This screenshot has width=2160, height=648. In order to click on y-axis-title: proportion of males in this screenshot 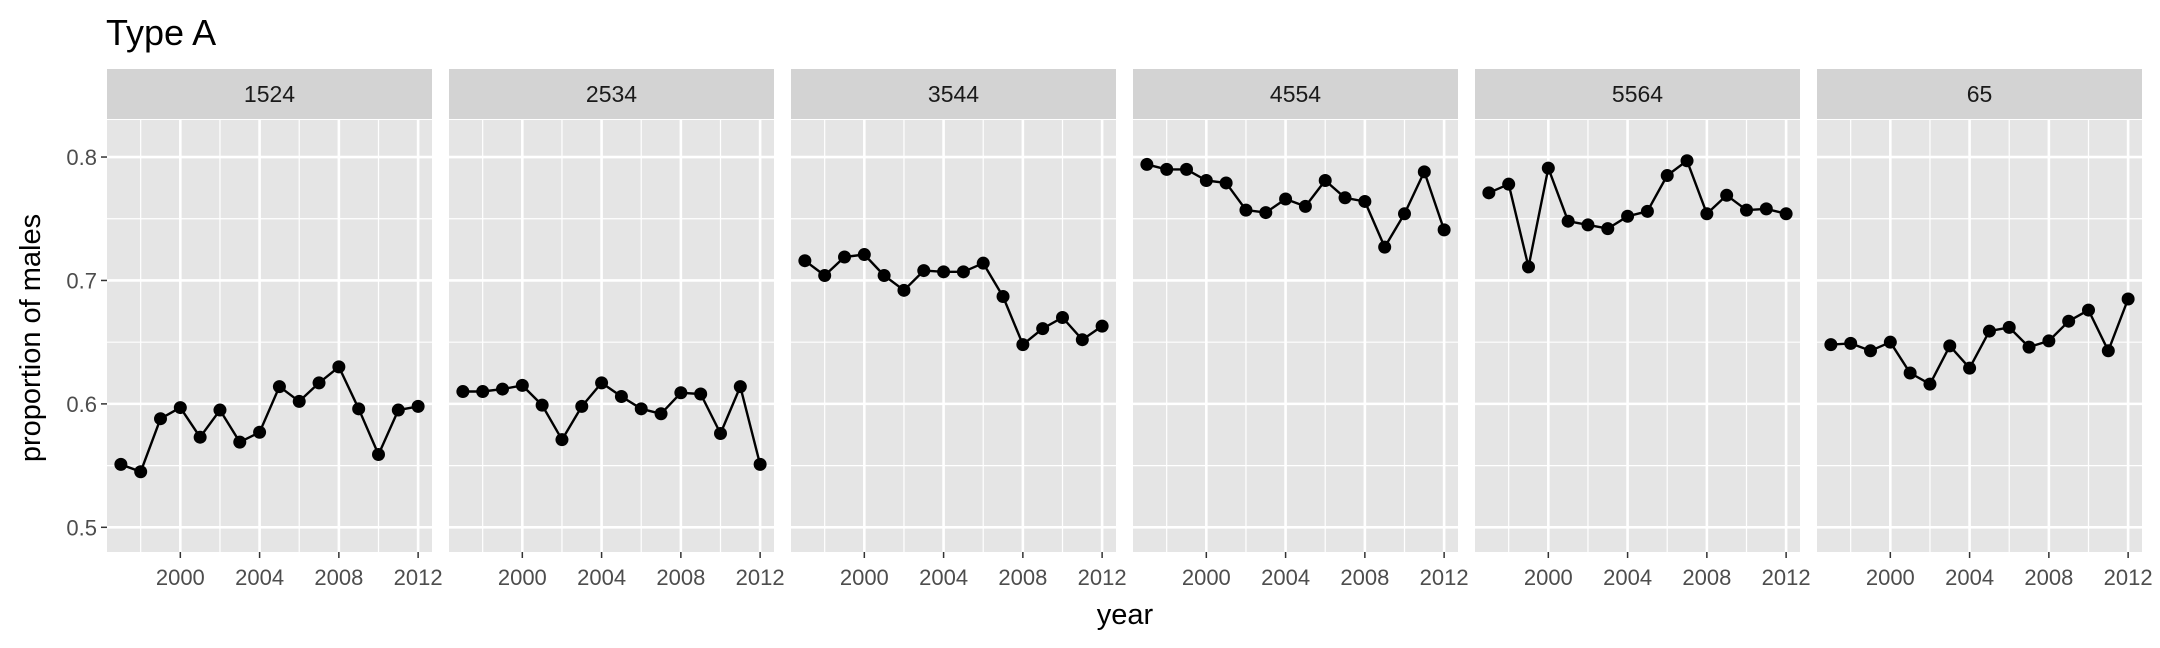, I will do `click(31, 338)`.